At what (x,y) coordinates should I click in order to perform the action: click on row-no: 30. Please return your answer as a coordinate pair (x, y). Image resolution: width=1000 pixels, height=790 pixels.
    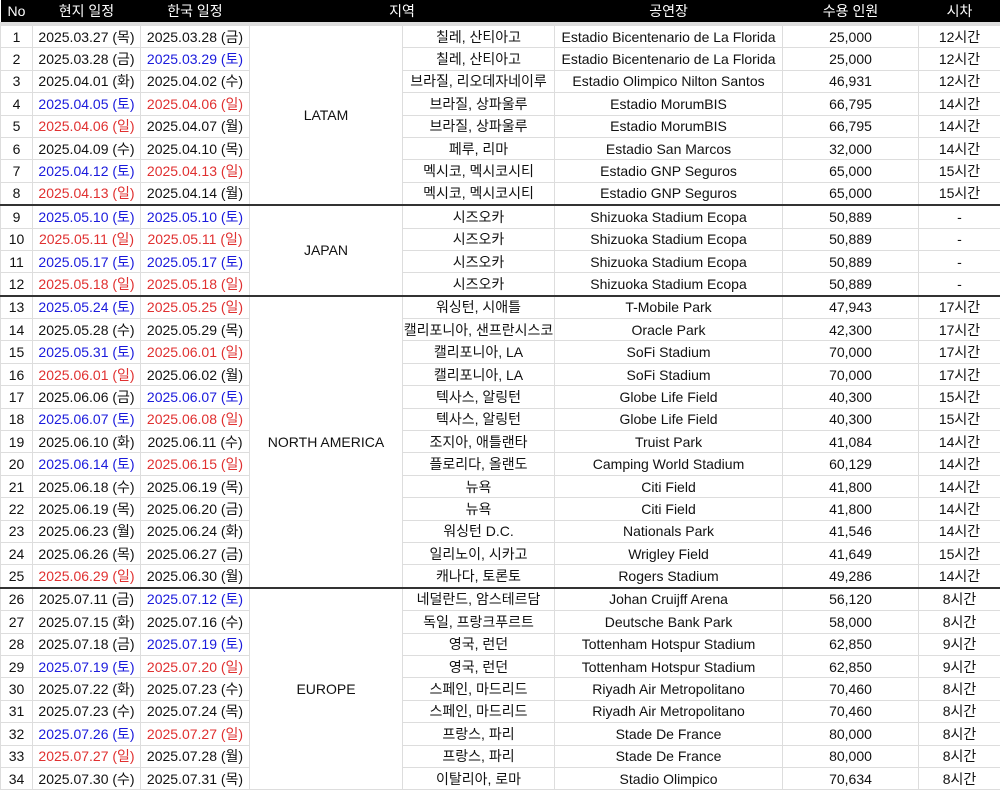
    Looking at the image, I should click on (17, 689).